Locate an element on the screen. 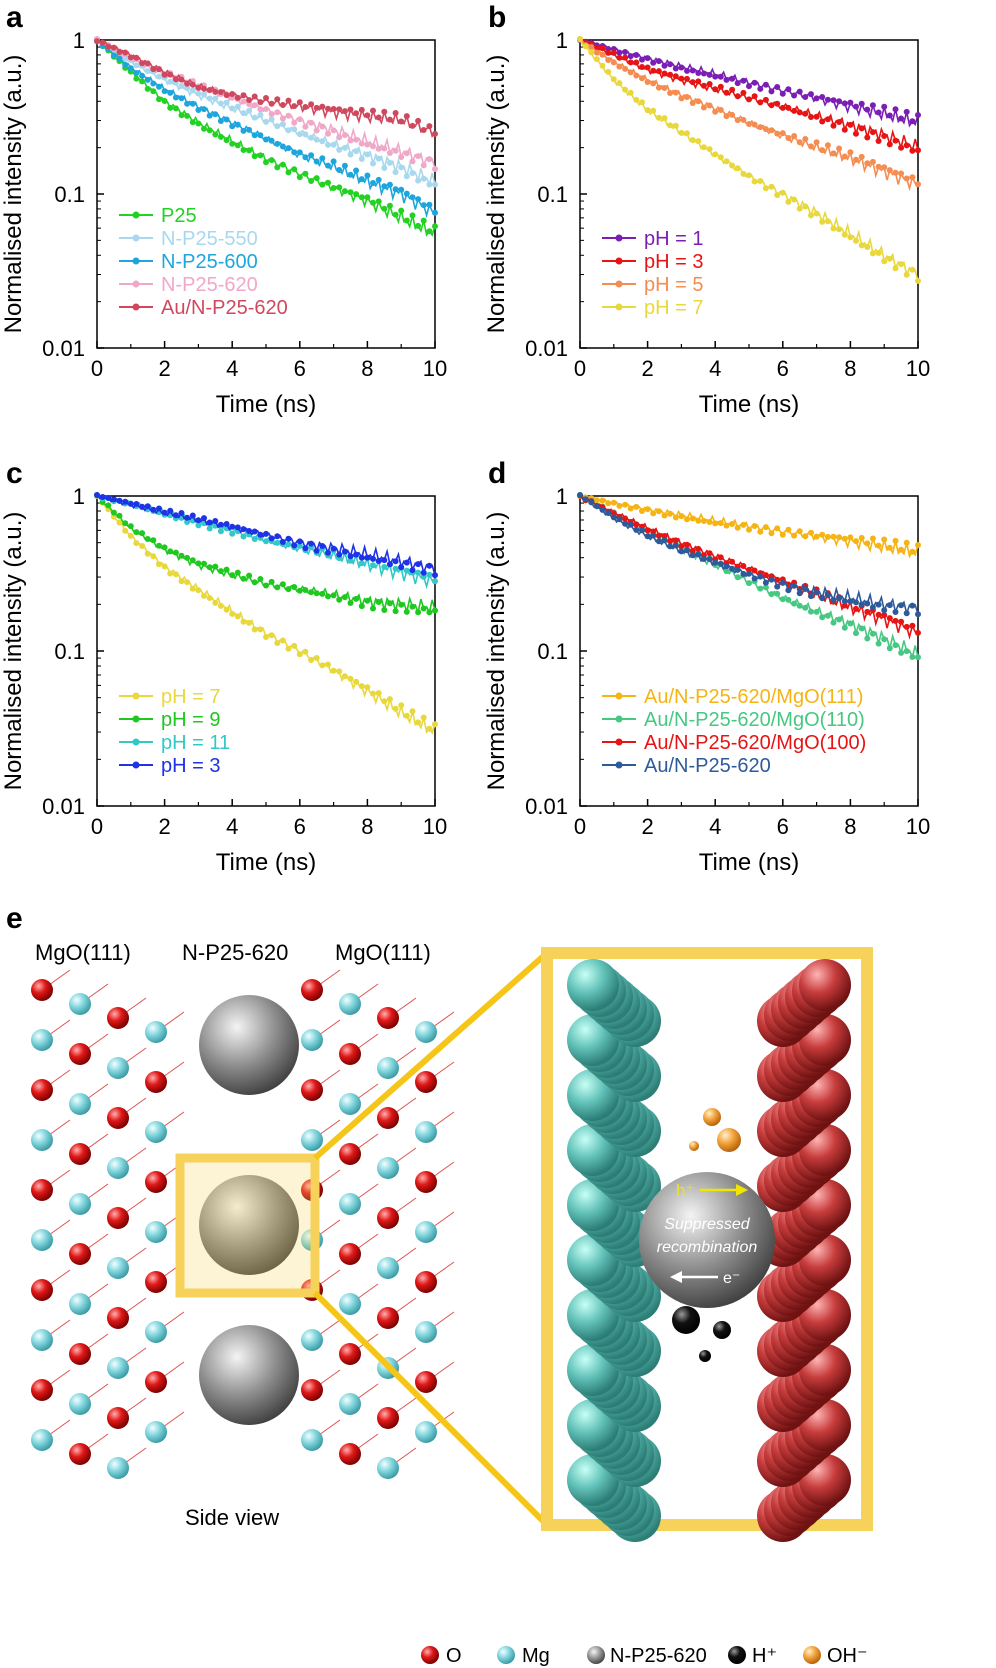 This screenshot has height=1668, width=996. legend-label: pH = 7 is located at coordinates (190, 697).